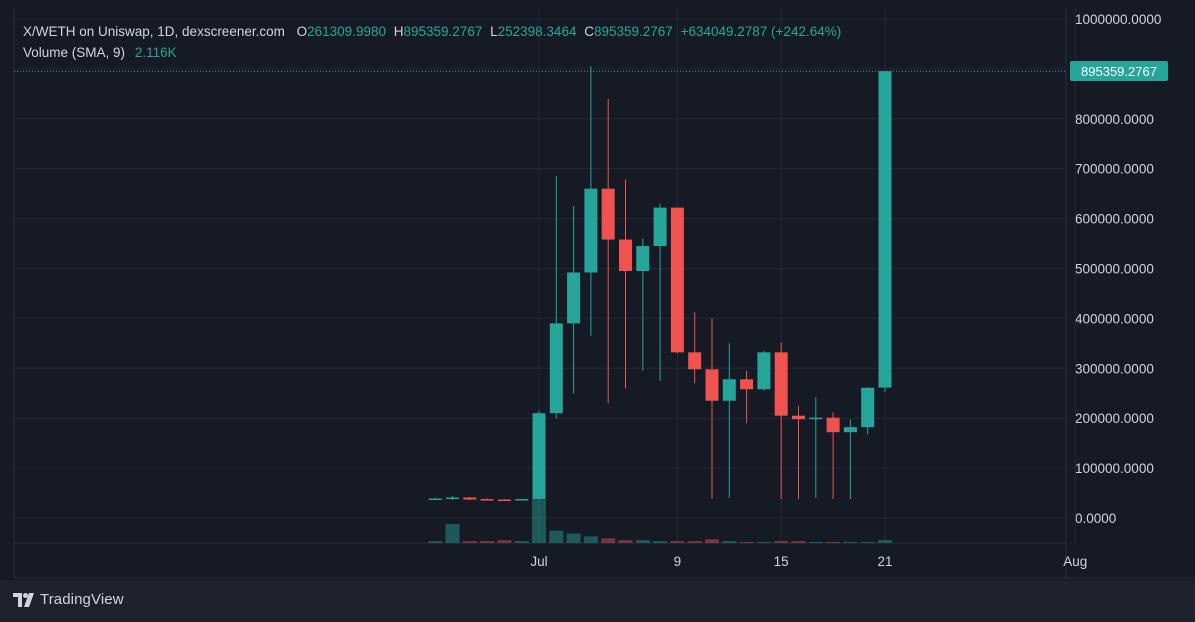 This screenshot has width=1195, height=622. I want to click on y-tick-label: 700000.0000, so click(1114, 169).